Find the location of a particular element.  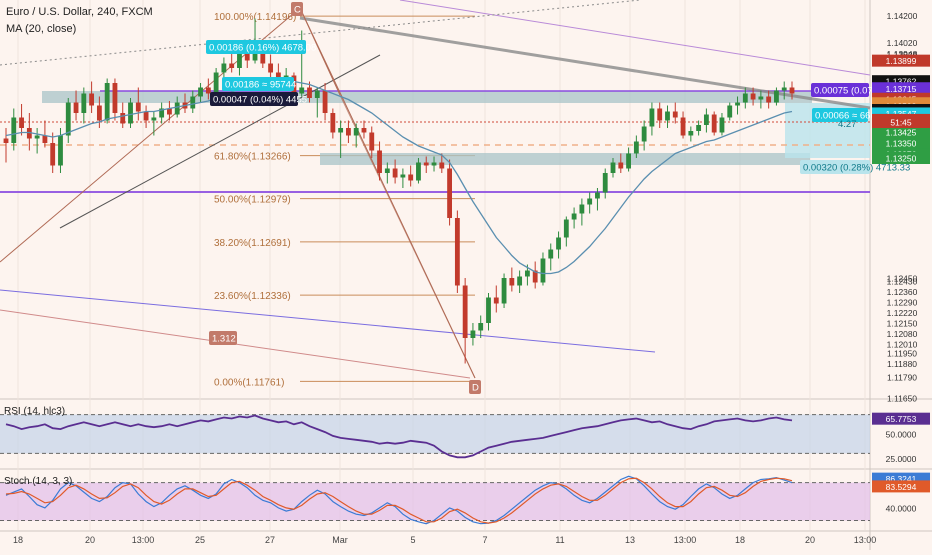

pattern-point-d: D is located at coordinates (475, 387).